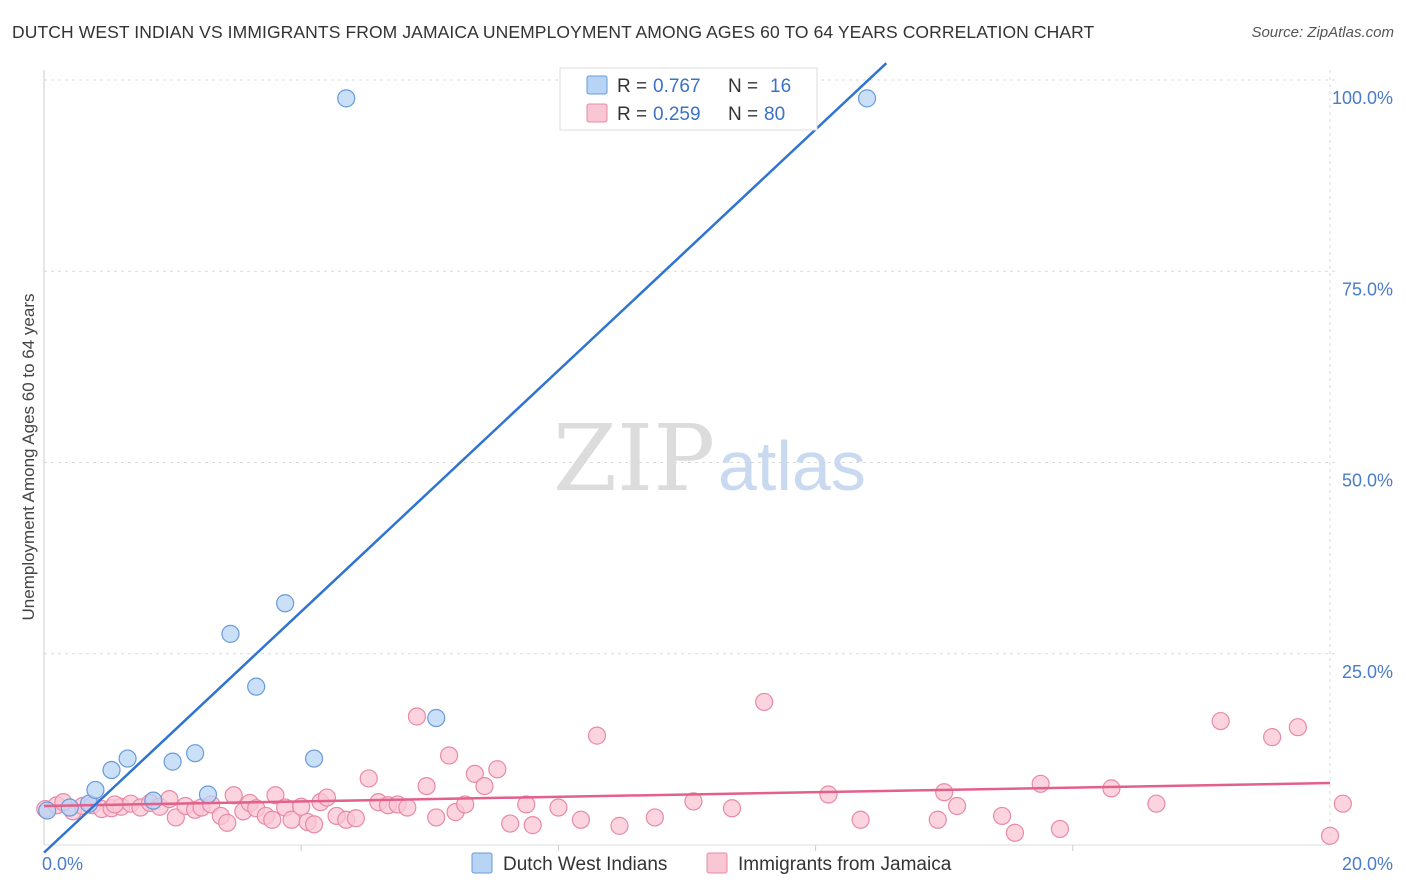 Image resolution: width=1406 pixels, height=892 pixels. What do you see at coordinates (845, 864) in the screenshot?
I see `bottom-legend-label-pink: Immigrants from Jamaica` at bounding box center [845, 864].